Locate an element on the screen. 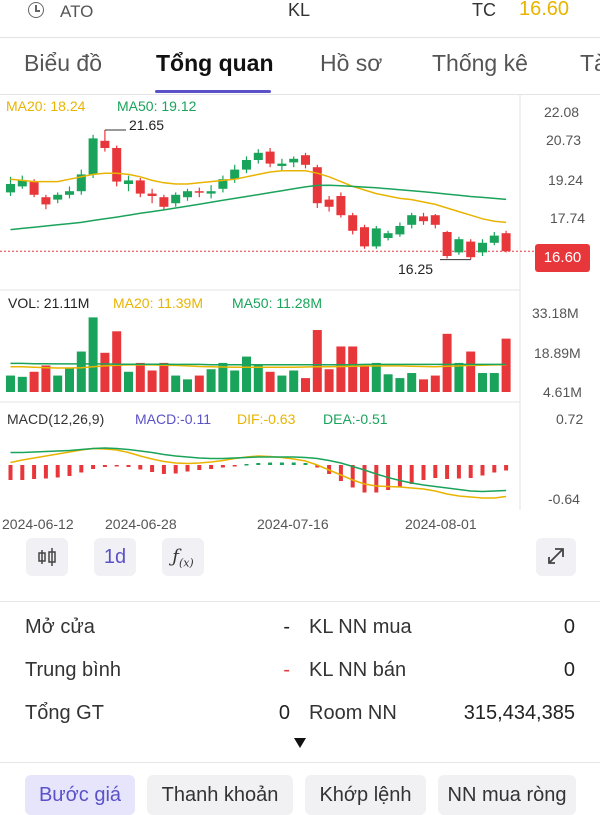 This screenshot has height=815, width=600. volume-axis-tick: 18.89M is located at coordinates (557, 353).